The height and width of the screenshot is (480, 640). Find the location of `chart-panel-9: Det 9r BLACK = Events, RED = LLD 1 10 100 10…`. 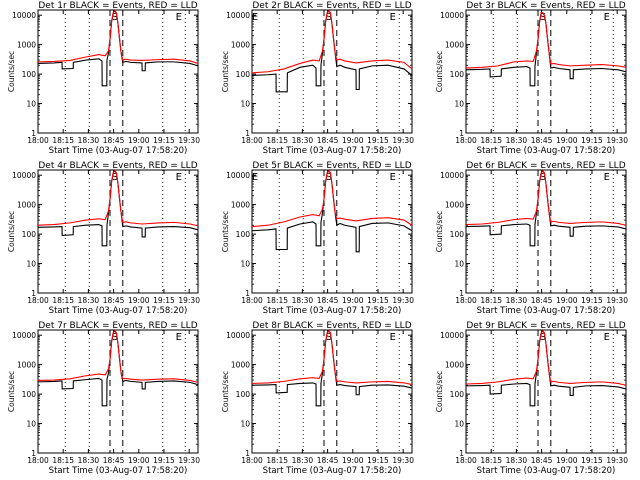

chart-panel-9: Det 9r BLACK = Events, RED = LLD 1 10 100 10… is located at coordinates (531, 398).